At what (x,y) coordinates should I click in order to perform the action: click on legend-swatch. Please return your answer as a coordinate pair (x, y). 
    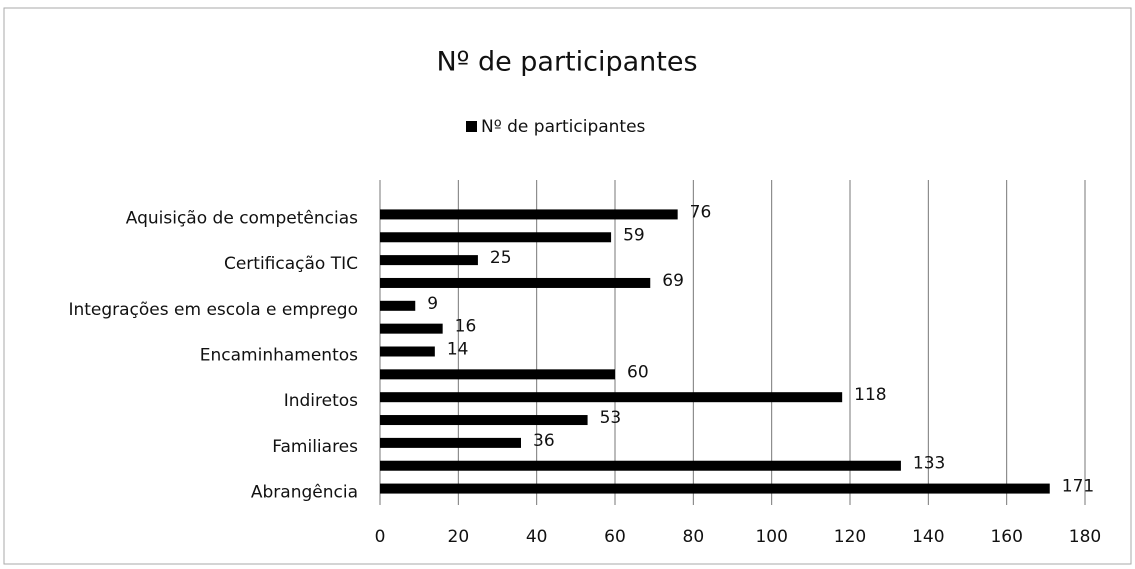
    Looking at the image, I should click on (471, 126).